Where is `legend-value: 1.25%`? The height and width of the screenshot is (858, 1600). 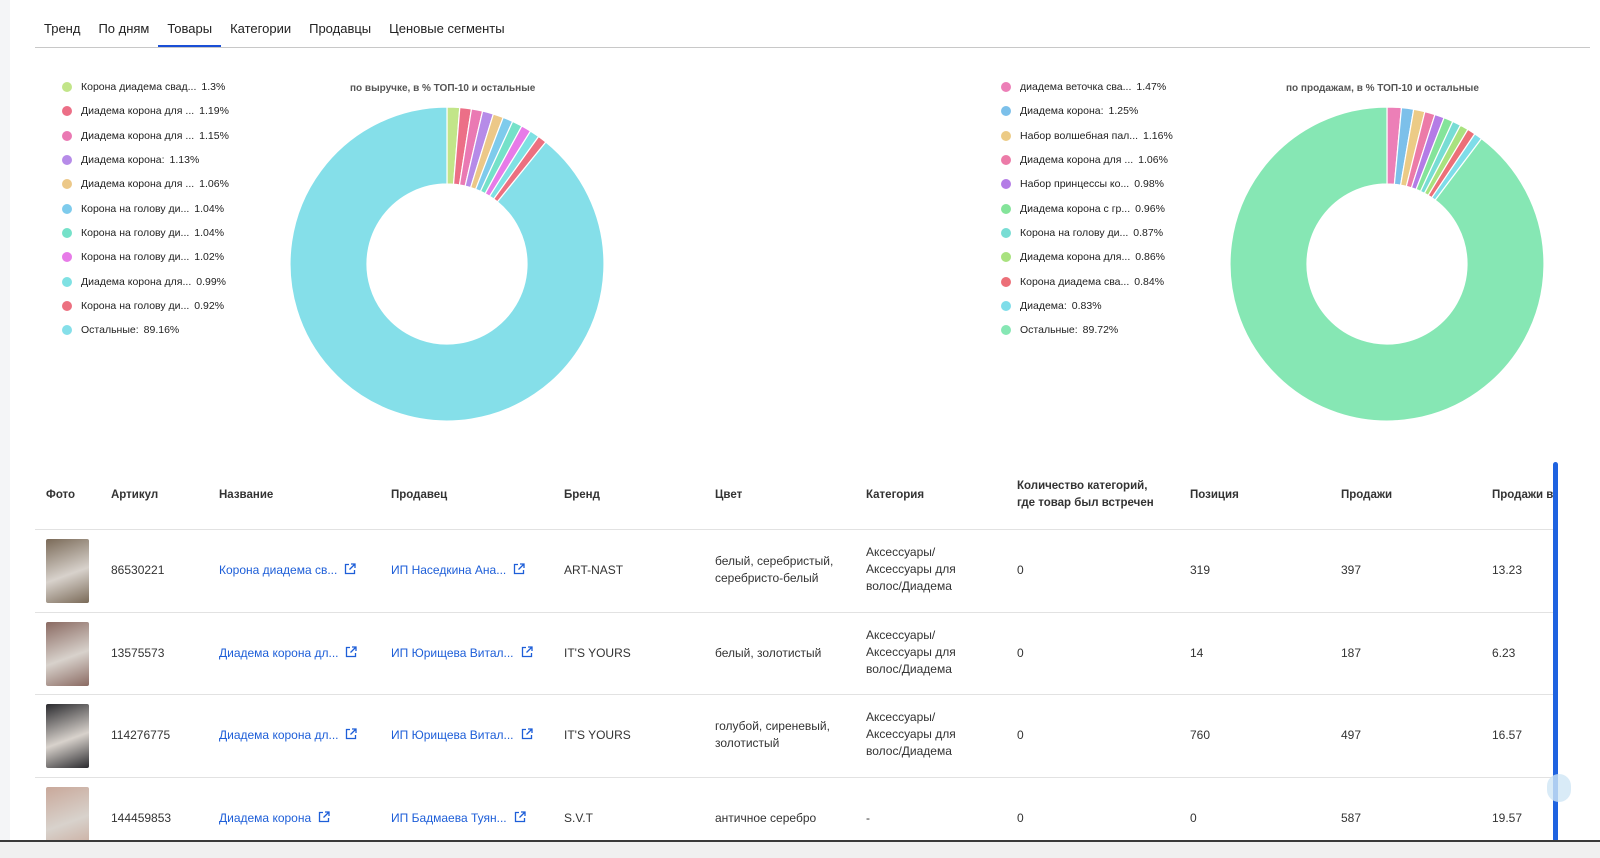 legend-value: 1.25% is located at coordinates (1123, 111).